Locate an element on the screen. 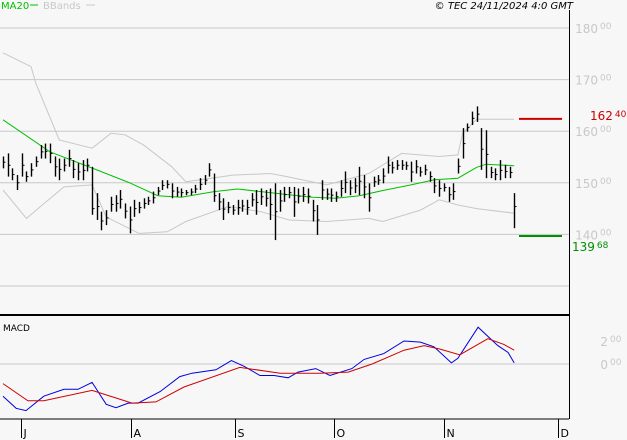 The width and height of the screenshot is (627, 440). price-tick-label: 180 is located at coordinates (586, 29).